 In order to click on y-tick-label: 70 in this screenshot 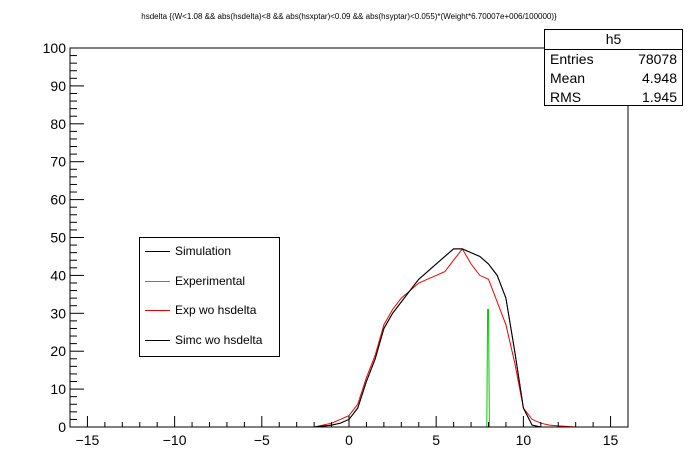, I will do `click(58, 162)`.